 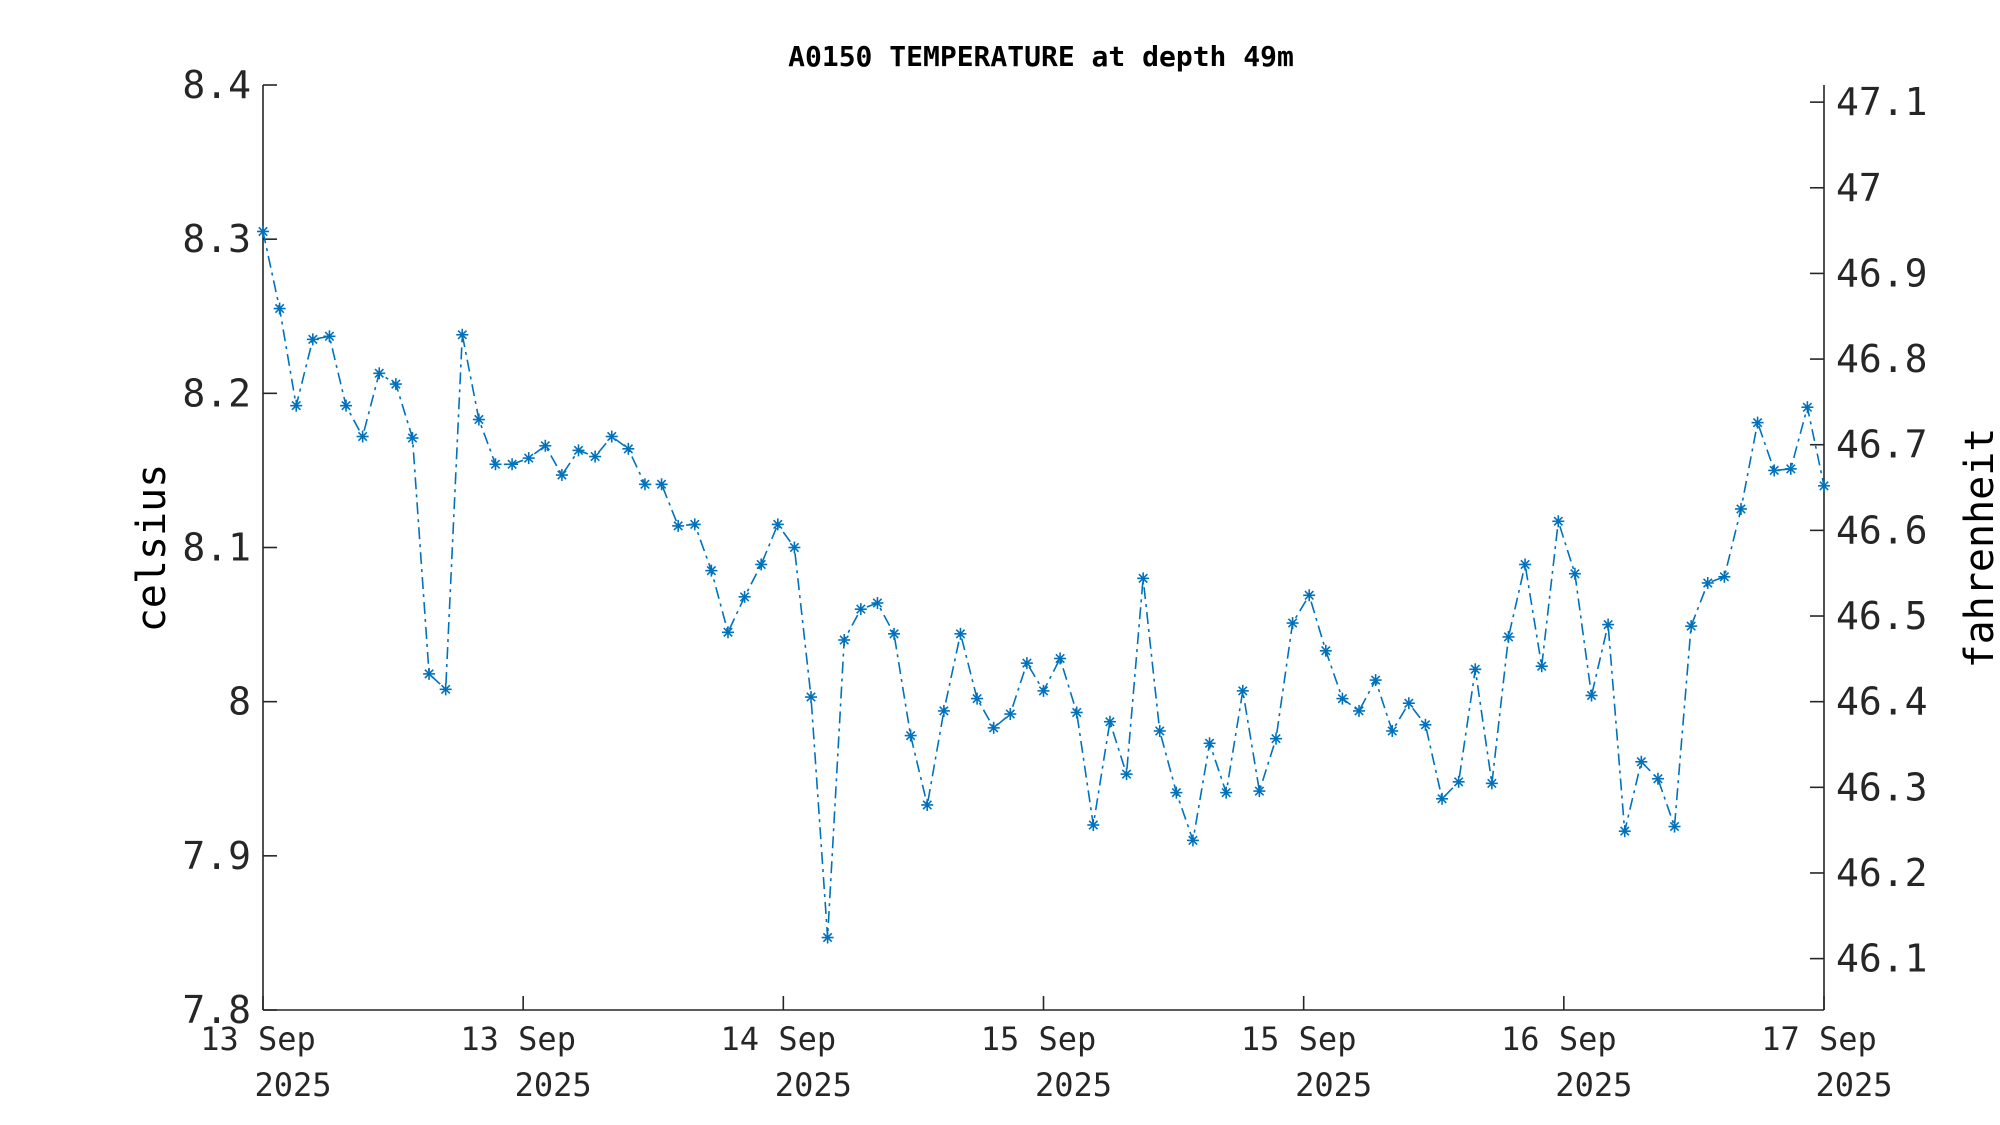 What do you see at coordinates (1882, 787) in the screenshot?
I see `right-tick-label: 46.3` at bounding box center [1882, 787].